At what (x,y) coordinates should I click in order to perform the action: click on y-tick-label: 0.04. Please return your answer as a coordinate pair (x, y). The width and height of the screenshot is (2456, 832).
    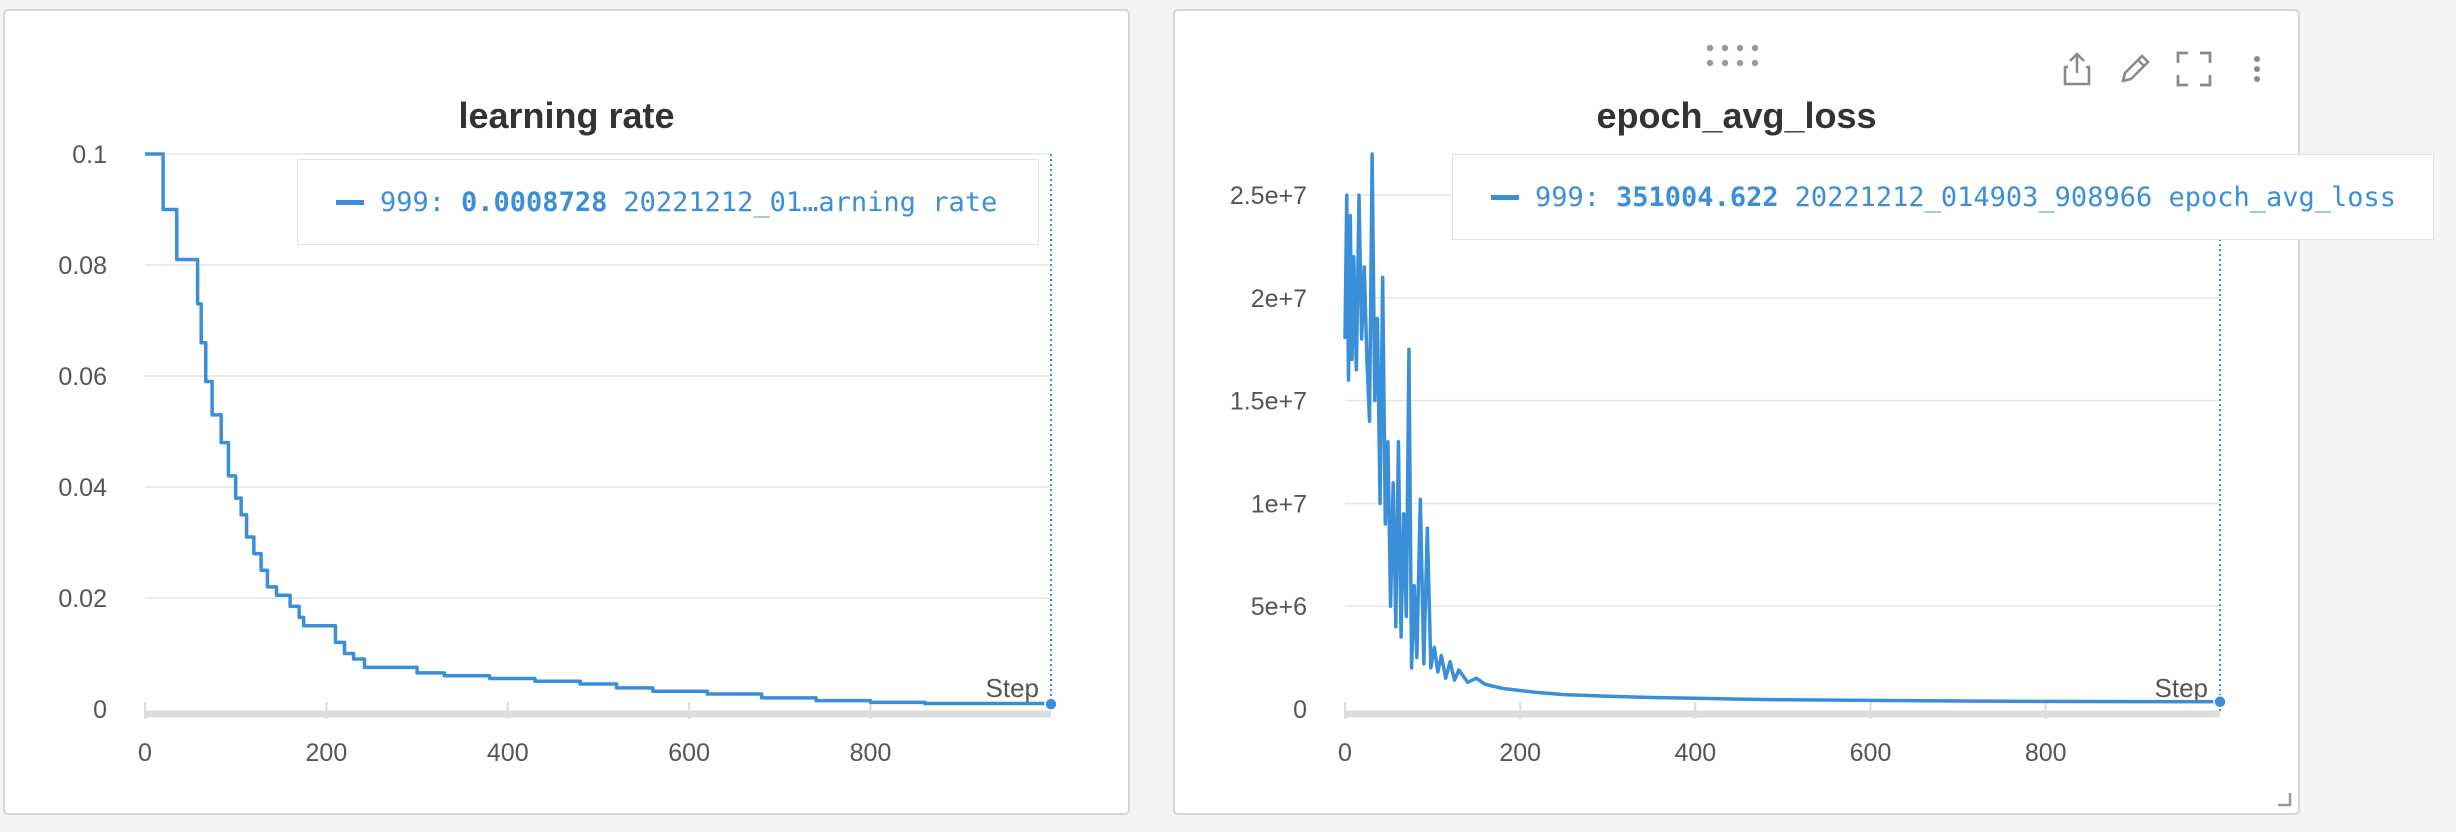
    Looking at the image, I should click on (82, 488).